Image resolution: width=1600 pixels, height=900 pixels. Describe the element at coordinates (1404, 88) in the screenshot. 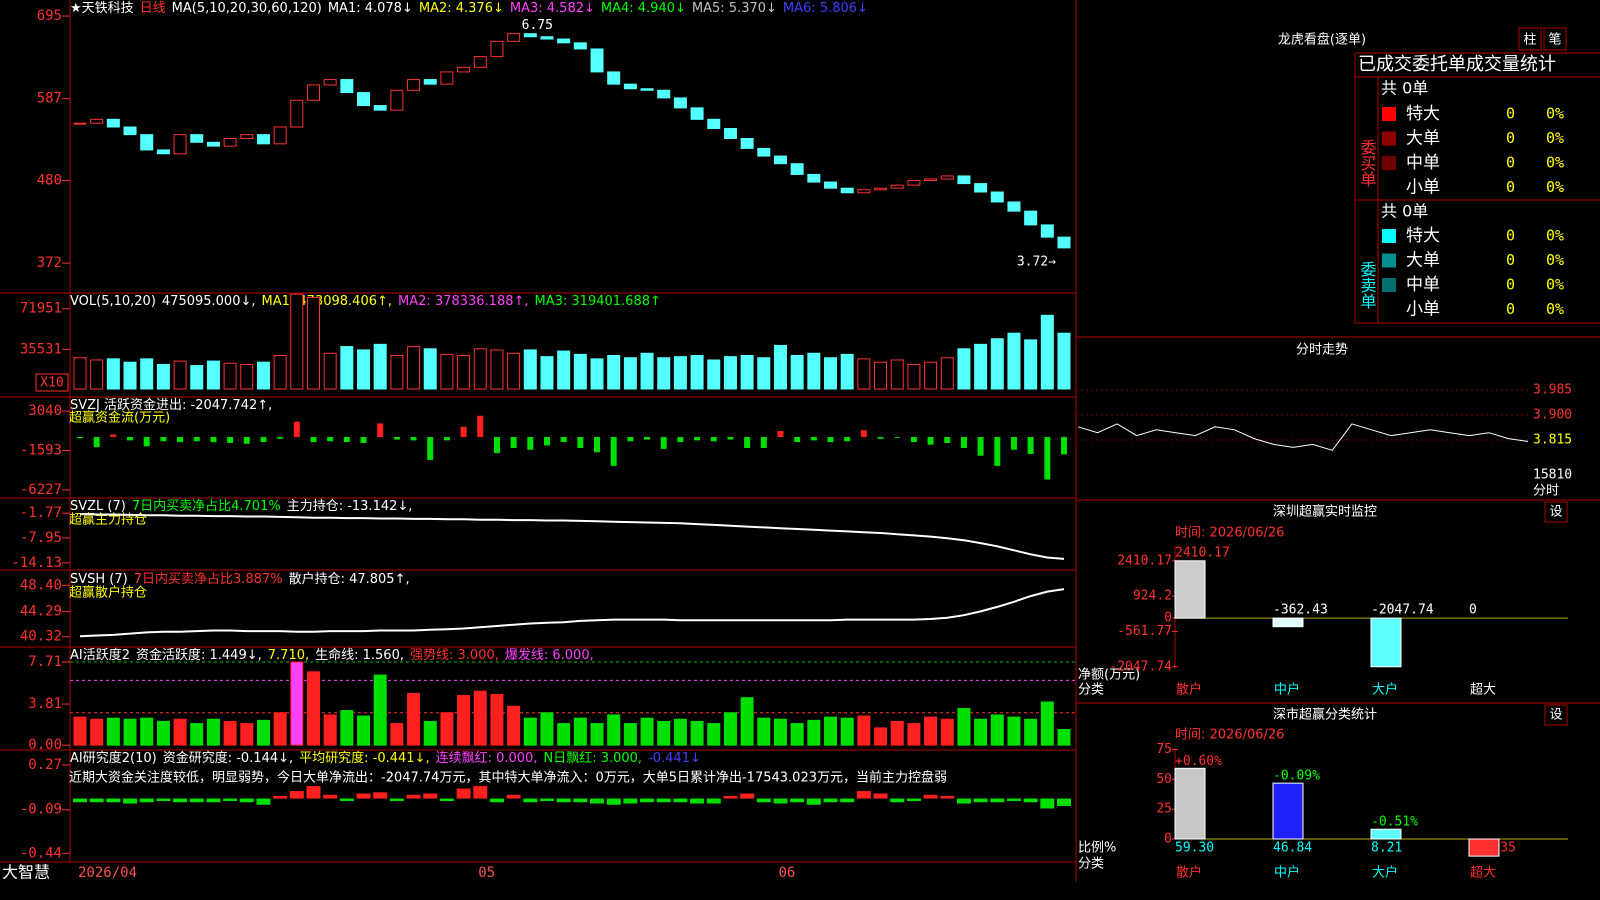

I see `buy-total: 共 0单` at that location.